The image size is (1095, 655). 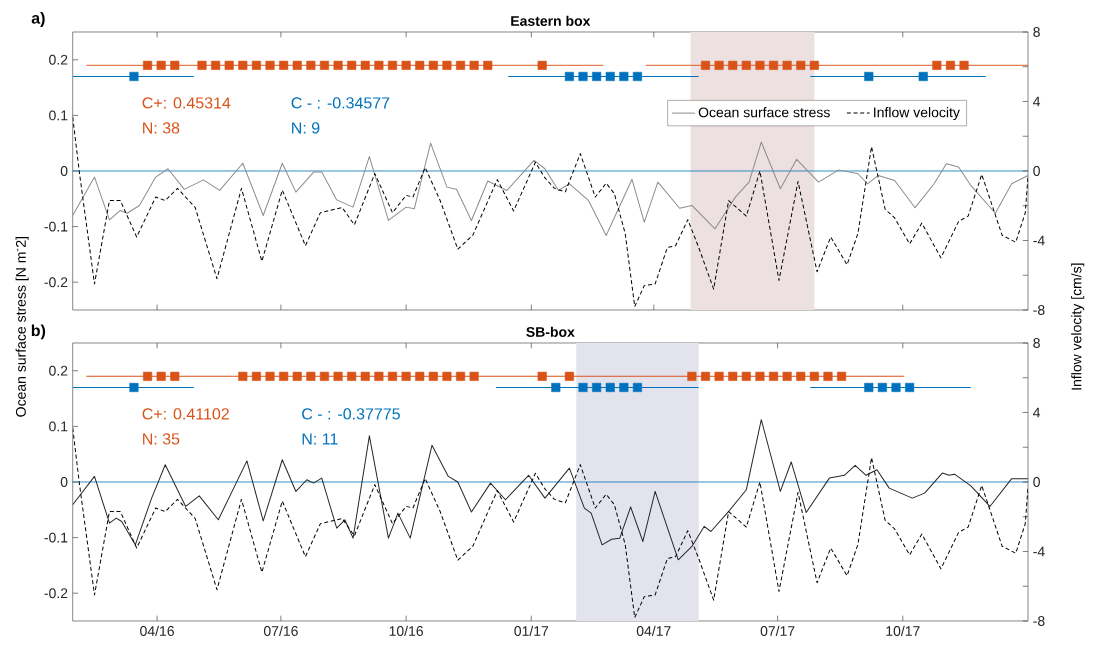 What do you see at coordinates (550, 331) in the screenshot?
I see `chart-title: SB-box` at bounding box center [550, 331].